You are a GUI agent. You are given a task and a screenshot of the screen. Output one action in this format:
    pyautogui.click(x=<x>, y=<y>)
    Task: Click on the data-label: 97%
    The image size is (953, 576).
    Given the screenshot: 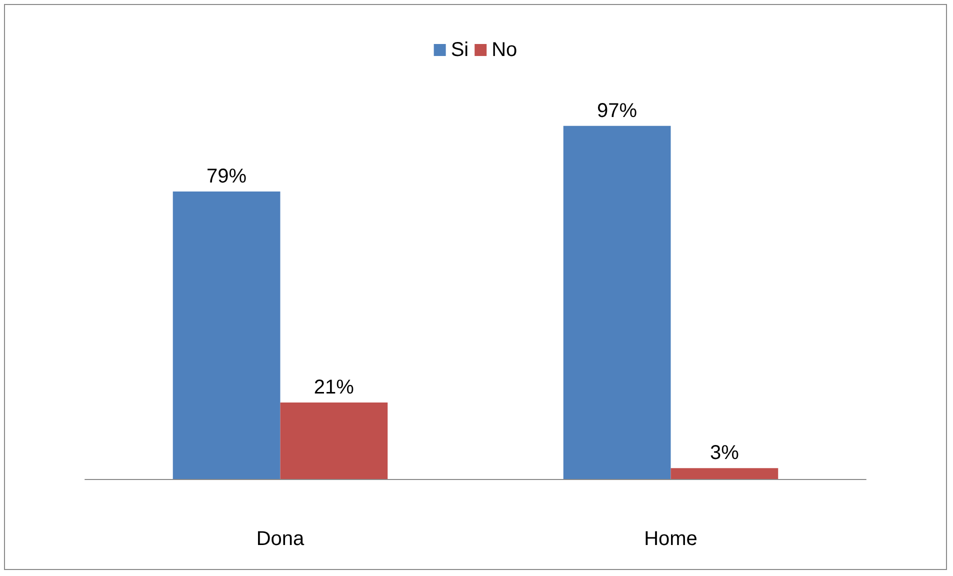 What is the action you would take?
    pyautogui.click(x=617, y=111)
    